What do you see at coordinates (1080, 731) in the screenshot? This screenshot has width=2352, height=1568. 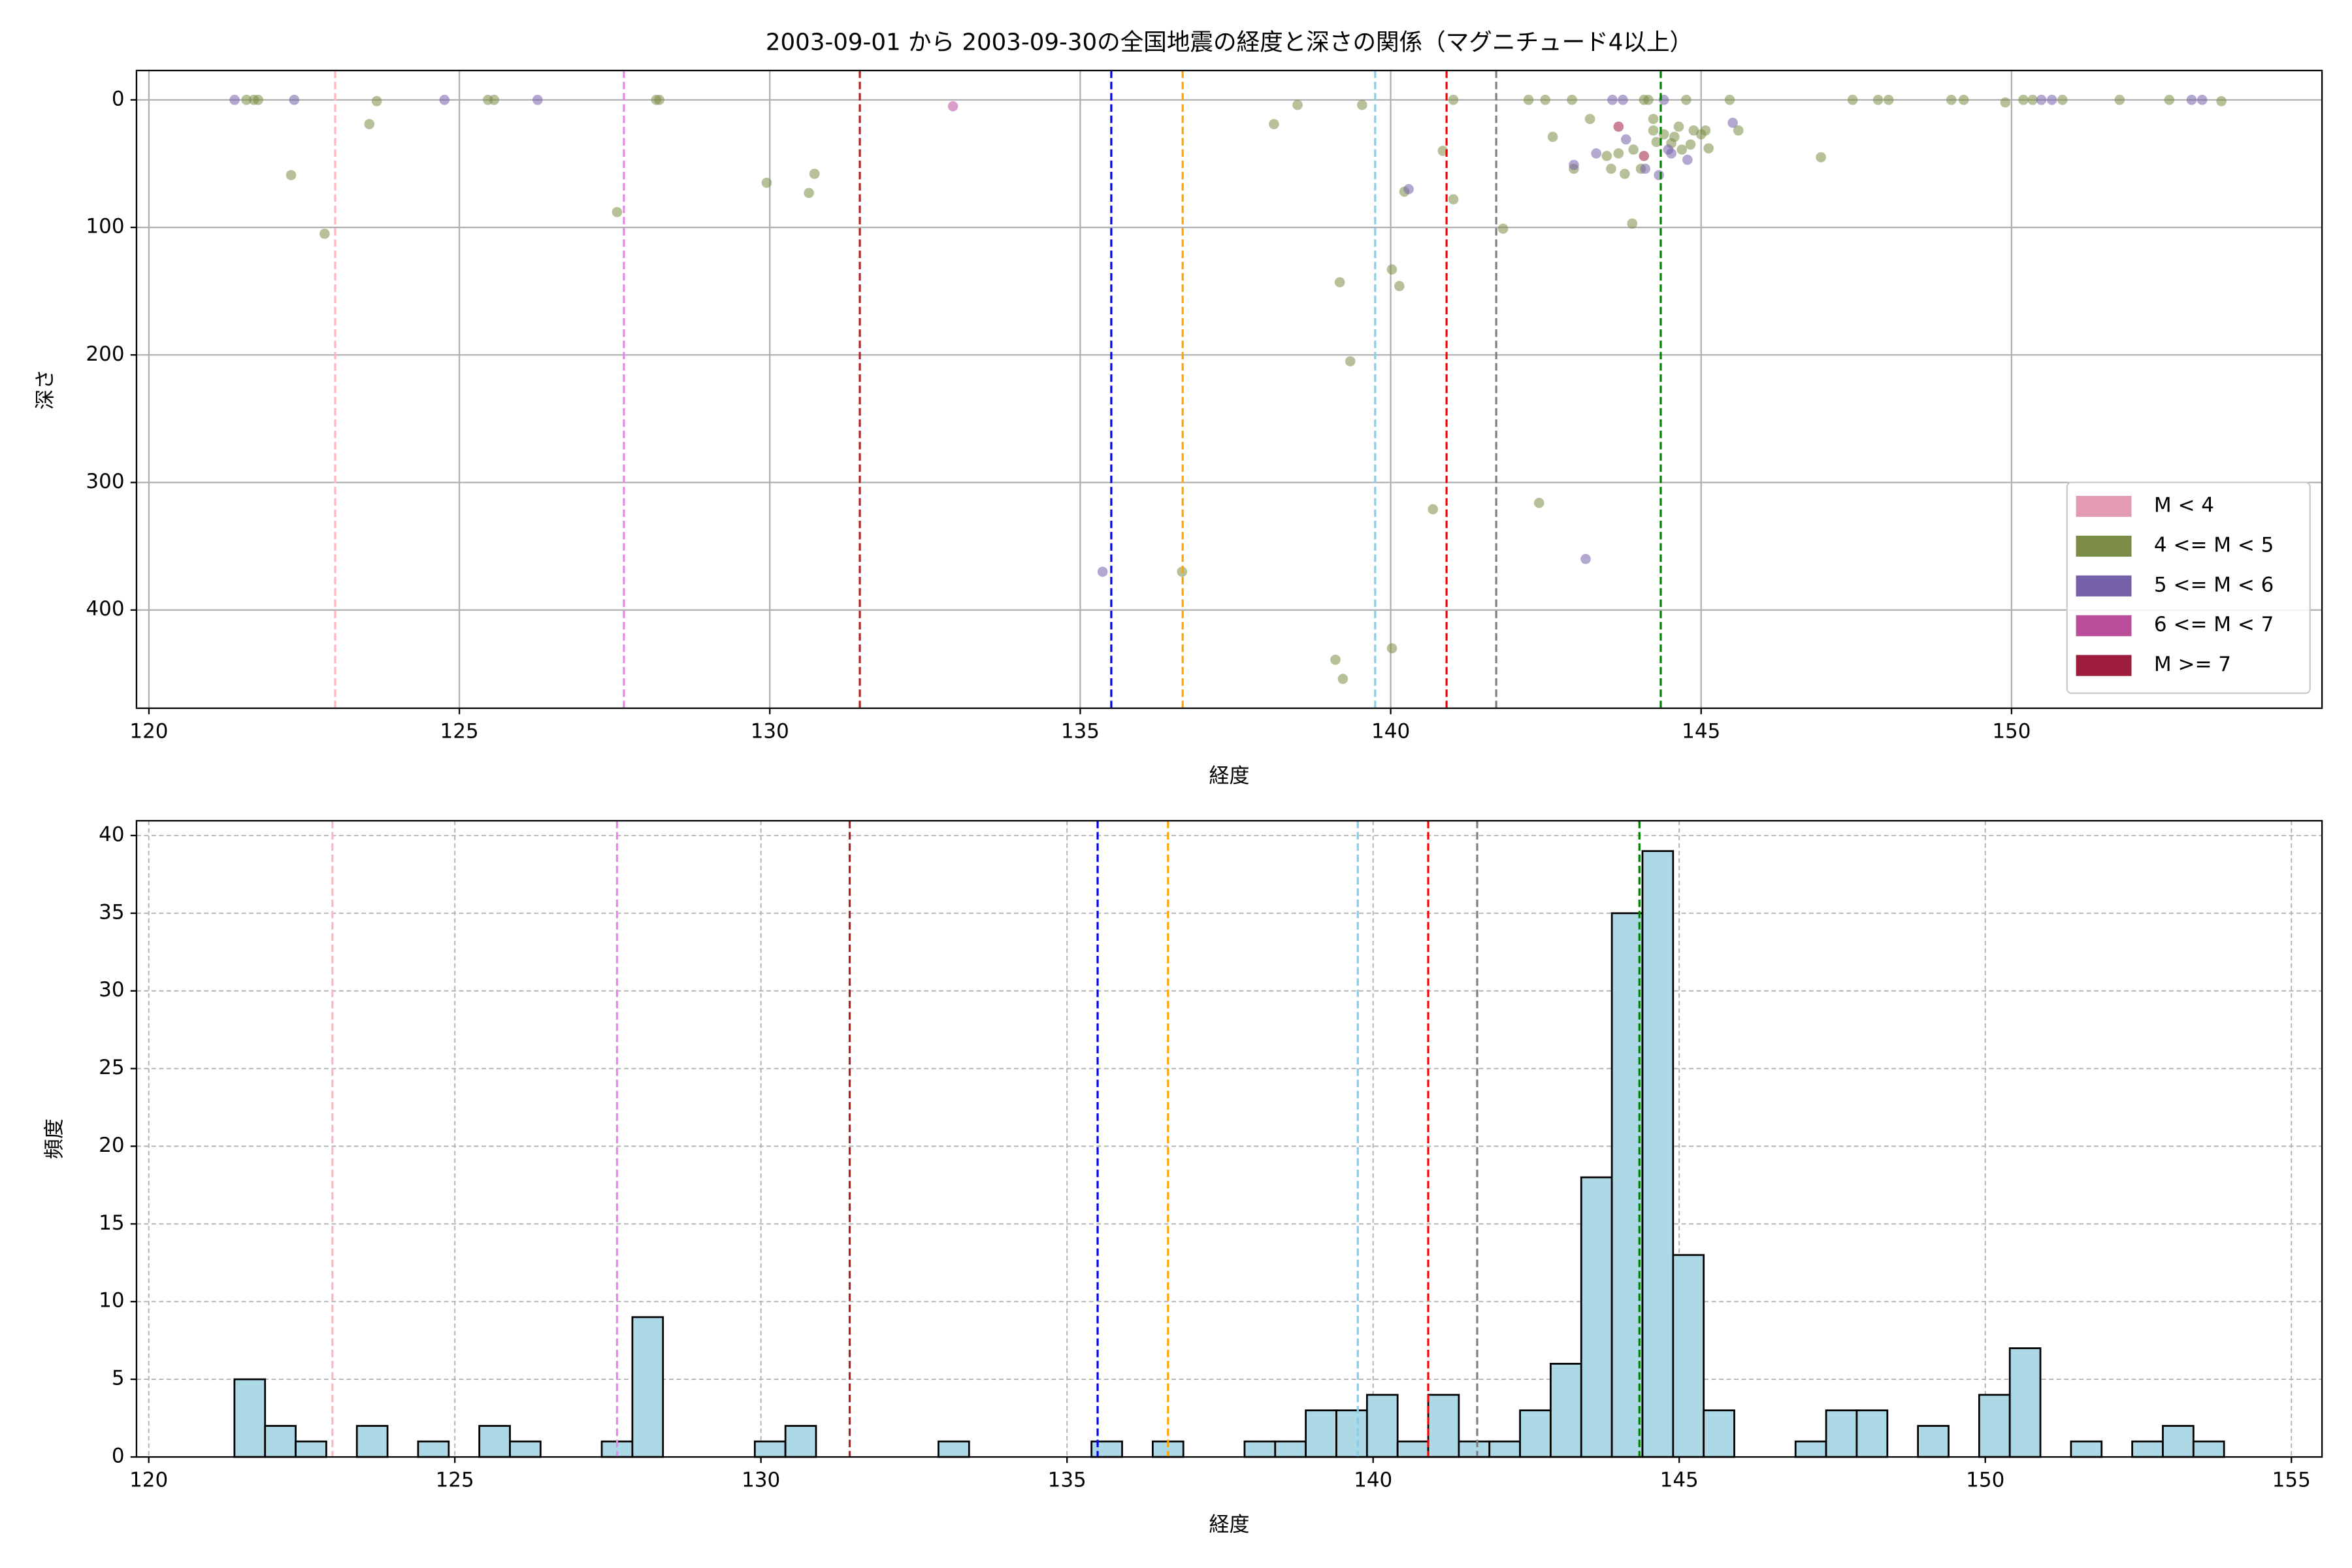 I see `x-tick-label: 135` at bounding box center [1080, 731].